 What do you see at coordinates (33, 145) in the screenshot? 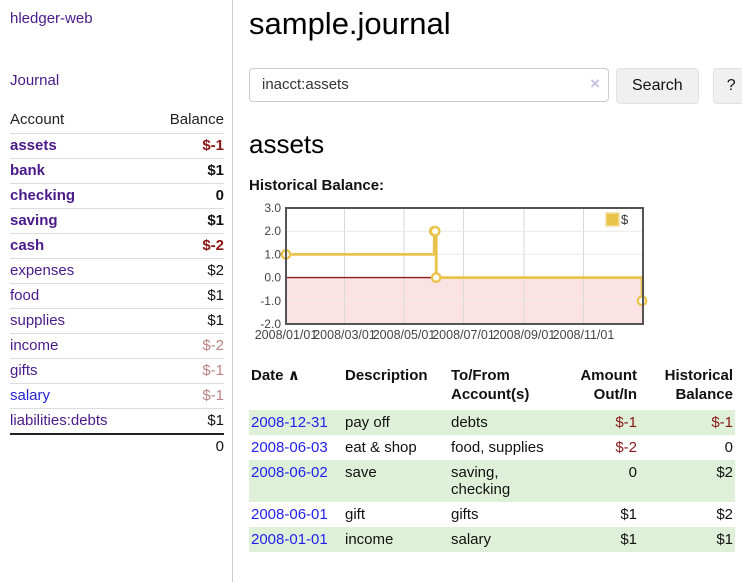
I see `sidebar-account-link: assets` at bounding box center [33, 145].